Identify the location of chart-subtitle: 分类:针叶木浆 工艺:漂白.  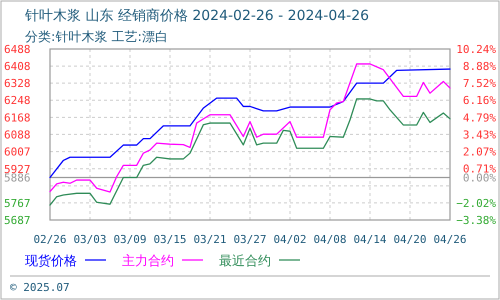
(96, 37).